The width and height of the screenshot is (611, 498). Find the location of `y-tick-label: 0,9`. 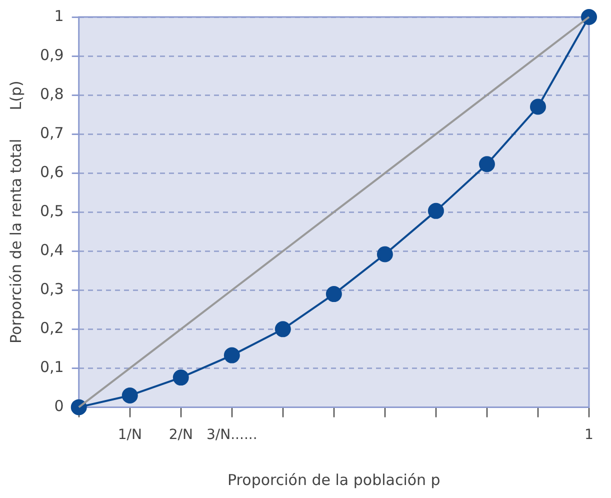

y-tick-label: 0,9 is located at coordinates (52, 55).